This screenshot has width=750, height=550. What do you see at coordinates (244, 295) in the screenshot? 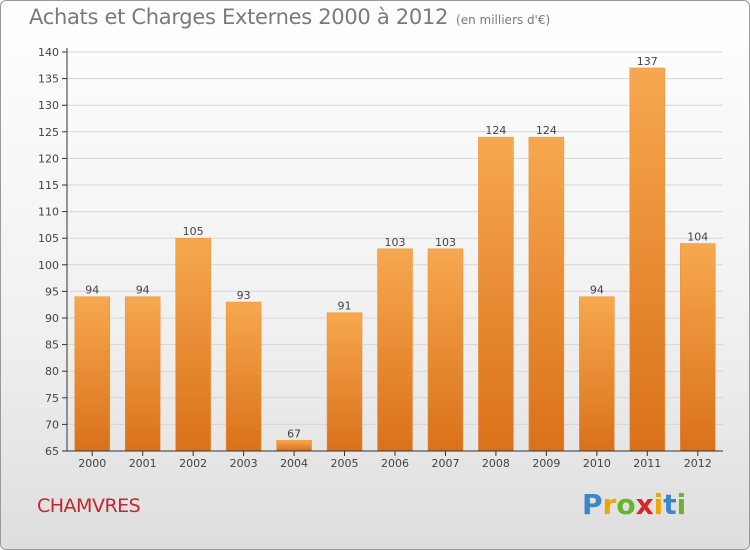
I see `data-label: 93` at bounding box center [244, 295].